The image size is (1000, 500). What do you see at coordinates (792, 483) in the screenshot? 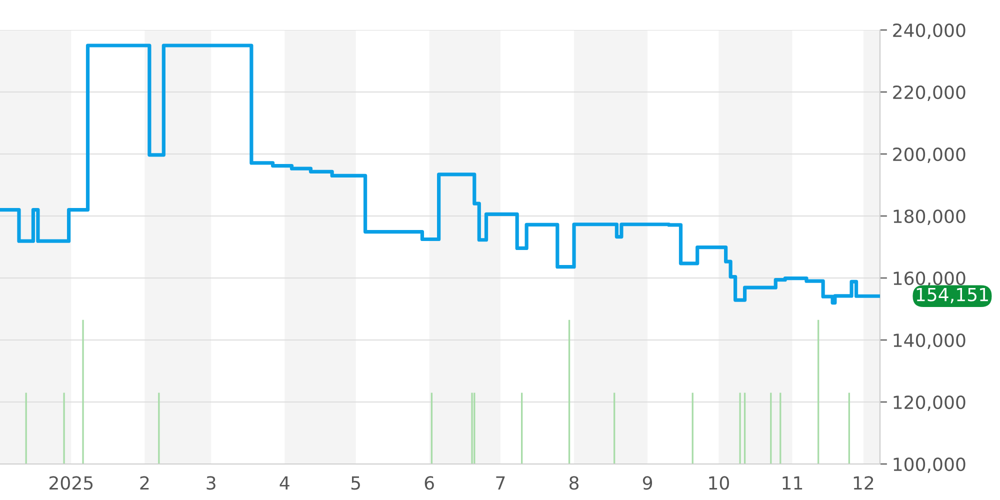
I see `x-tick-label: 11` at bounding box center [792, 483].